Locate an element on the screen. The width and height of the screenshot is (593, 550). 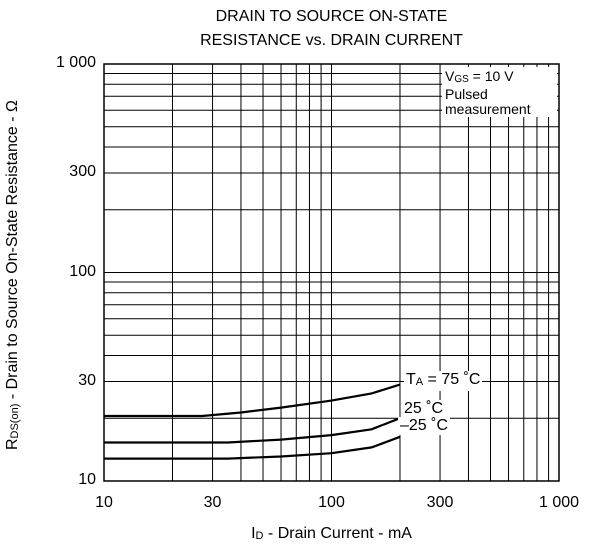
pulsed-condition: Pulsed is located at coordinates (466, 94).